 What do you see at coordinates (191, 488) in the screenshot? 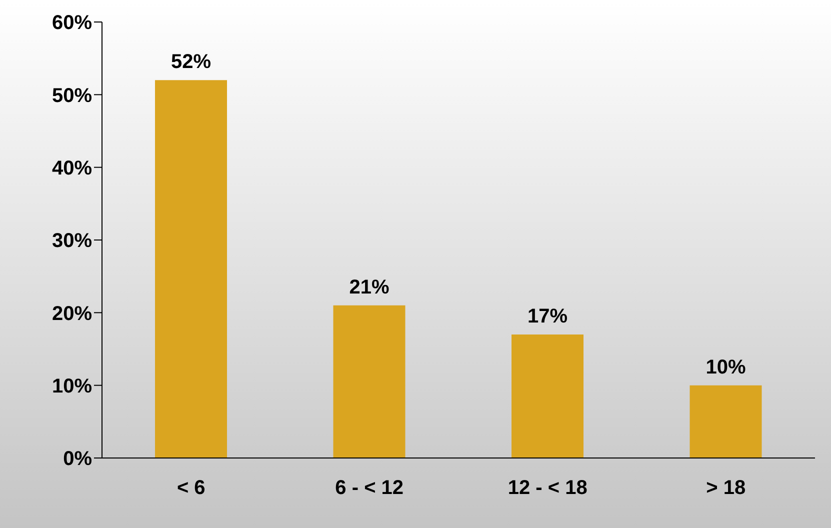
I see `x-tick-label: < 6` at bounding box center [191, 488].